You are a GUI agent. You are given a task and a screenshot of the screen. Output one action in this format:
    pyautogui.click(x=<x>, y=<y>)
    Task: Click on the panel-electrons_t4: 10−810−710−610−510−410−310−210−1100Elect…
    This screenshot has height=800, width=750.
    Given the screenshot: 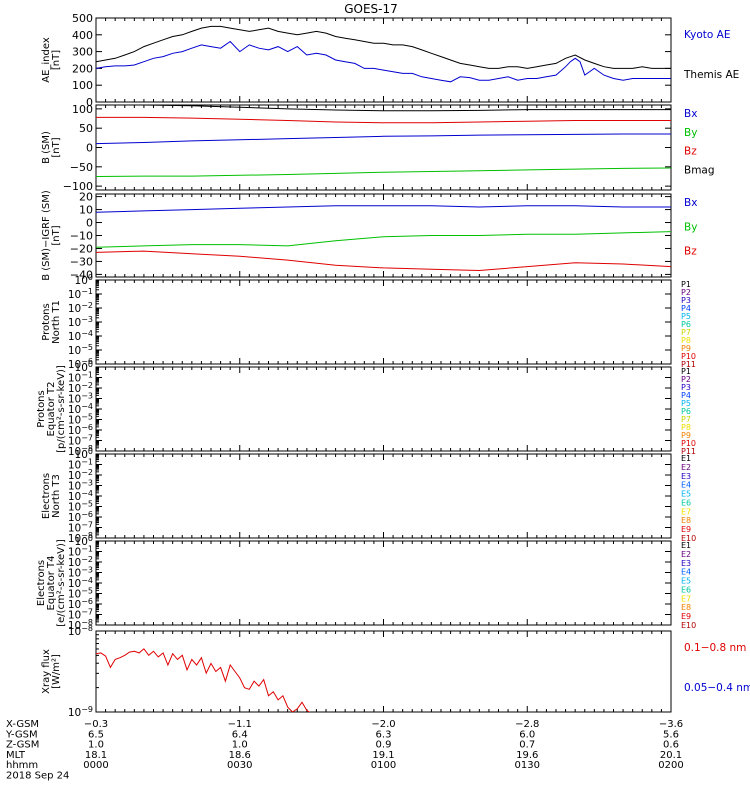 What is the action you would take?
    pyautogui.click(x=366, y=583)
    